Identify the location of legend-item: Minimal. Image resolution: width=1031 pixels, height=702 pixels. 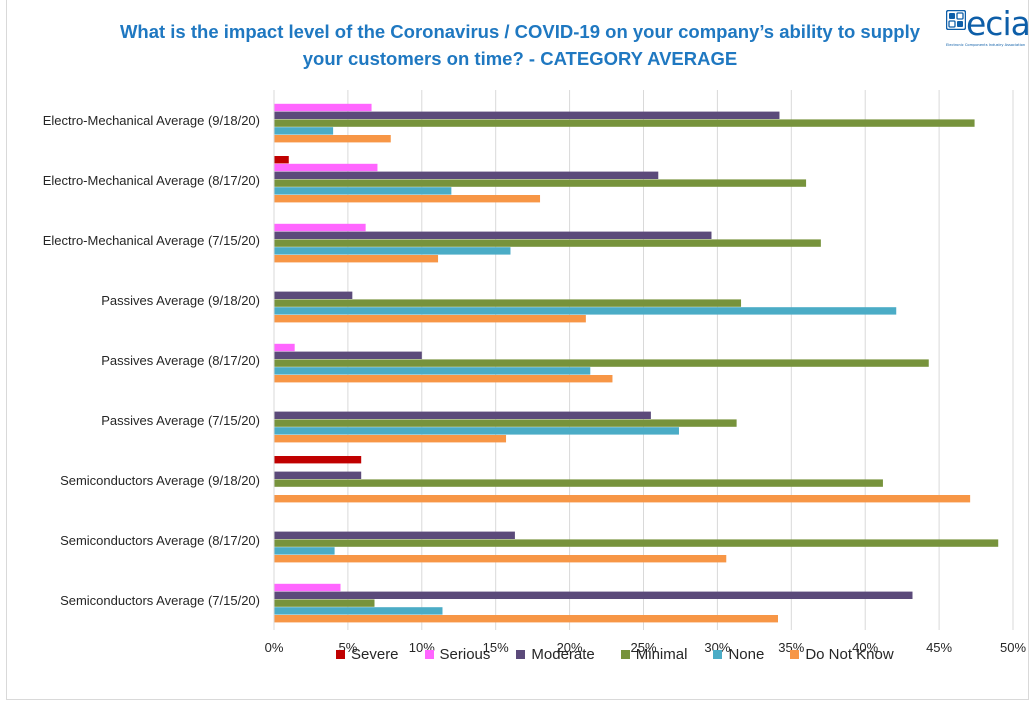
(654, 654).